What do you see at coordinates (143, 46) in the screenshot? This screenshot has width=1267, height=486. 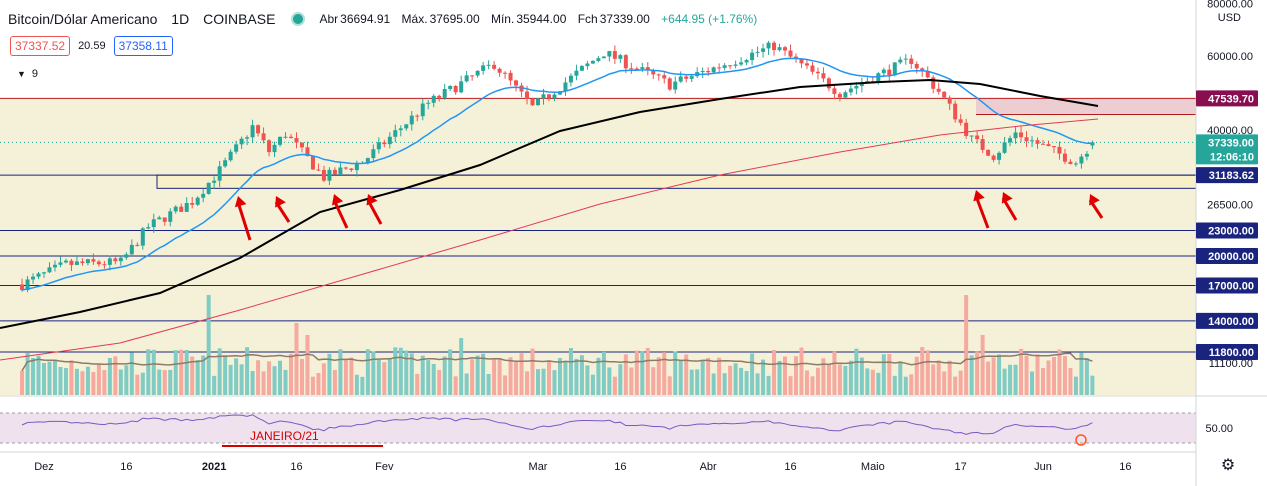 I see `buy-button: 37358.11` at bounding box center [143, 46].